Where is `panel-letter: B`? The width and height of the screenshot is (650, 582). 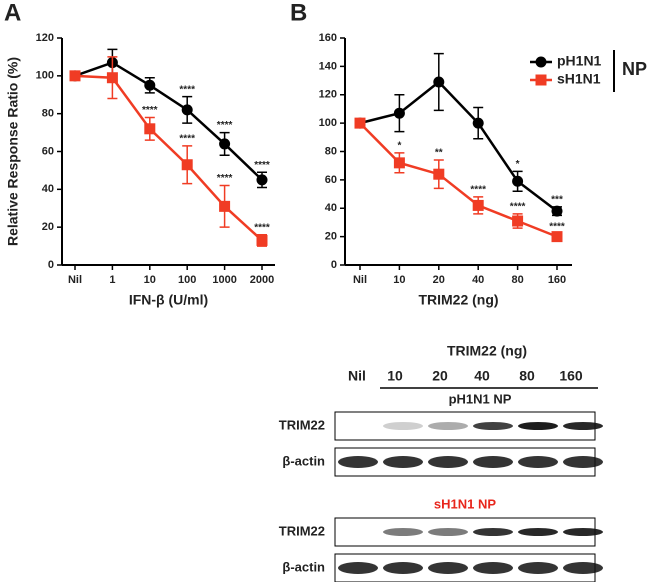 panel-letter: B is located at coordinates (298, 13).